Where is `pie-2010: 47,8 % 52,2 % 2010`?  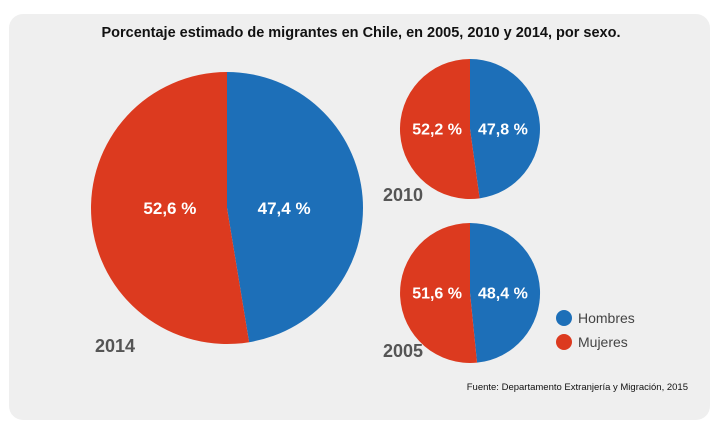 pie-2010: 47,8 % 52,2 % 2010 is located at coordinates (461, 132).